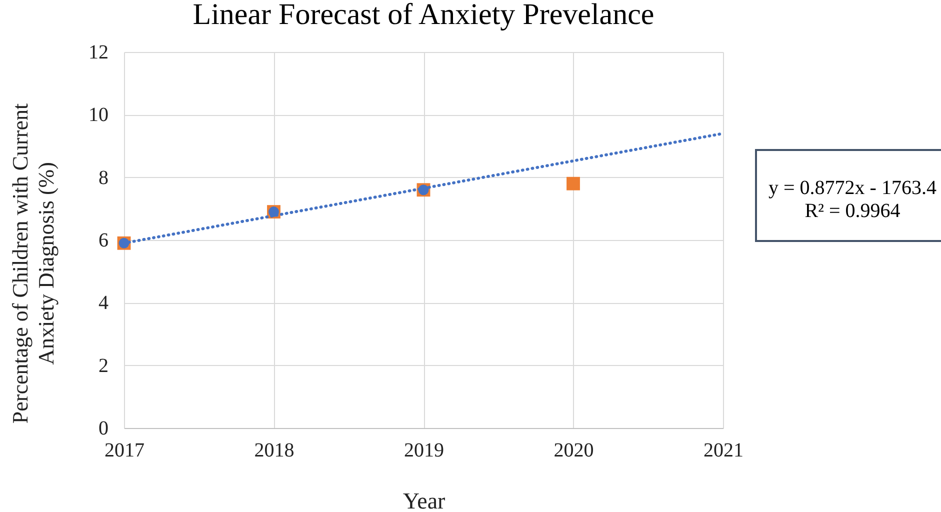 This screenshot has width=941, height=512. Describe the element at coordinates (103, 365) in the screenshot. I see `y-tick-label: 2` at that location.